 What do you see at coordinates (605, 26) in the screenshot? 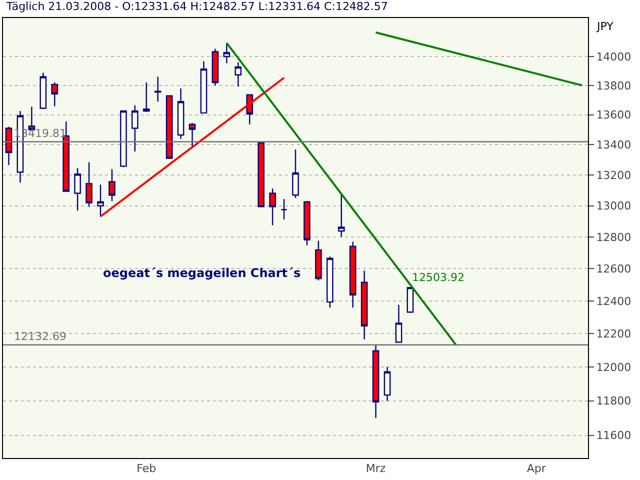
I see `y-axis-title: JPY` at bounding box center [605, 26].